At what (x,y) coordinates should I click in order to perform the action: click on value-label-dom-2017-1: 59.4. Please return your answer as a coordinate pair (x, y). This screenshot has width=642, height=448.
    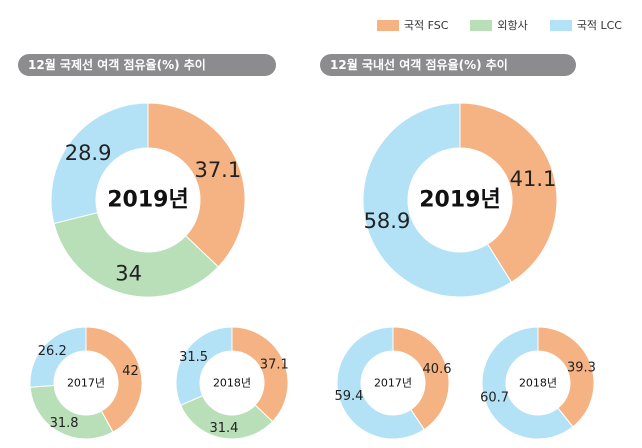
    Looking at the image, I should click on (349, 396).